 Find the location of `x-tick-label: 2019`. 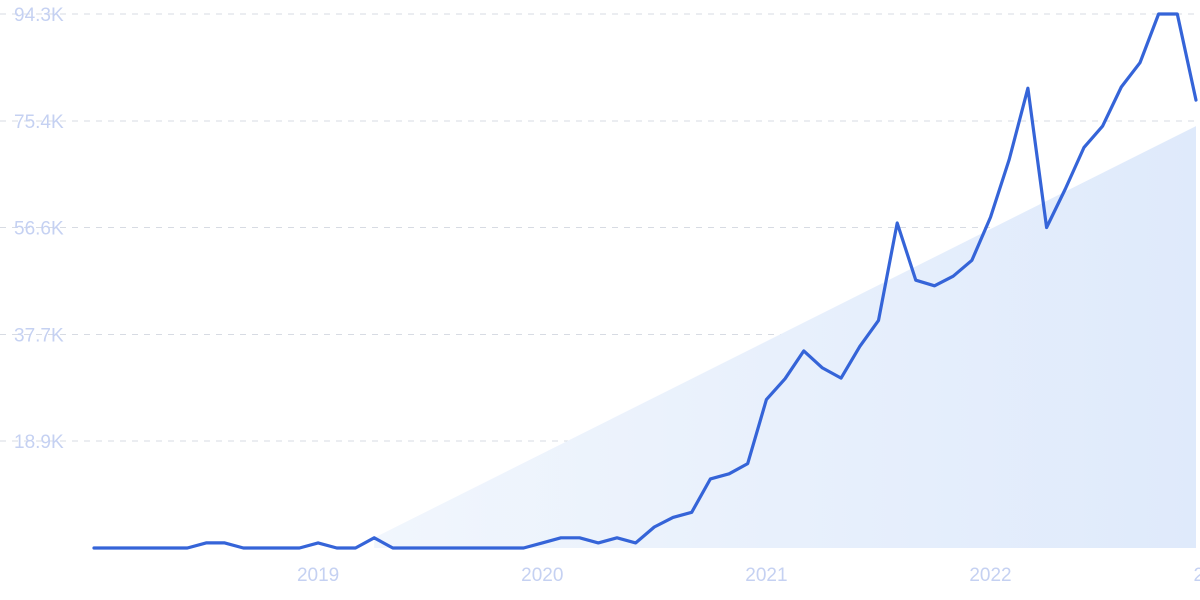

x-tick-label: 2019 is located at coordinates (318, 575).